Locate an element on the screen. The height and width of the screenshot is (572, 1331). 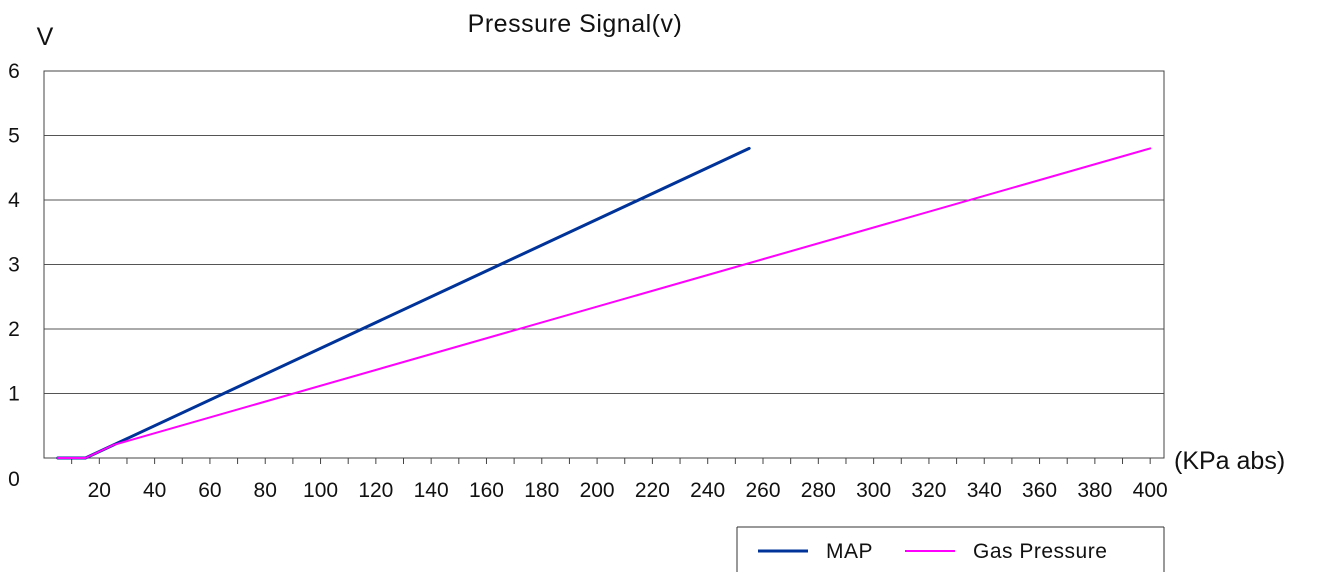
legend: MAP Gas Pressure is located at coordinates (950, 549).